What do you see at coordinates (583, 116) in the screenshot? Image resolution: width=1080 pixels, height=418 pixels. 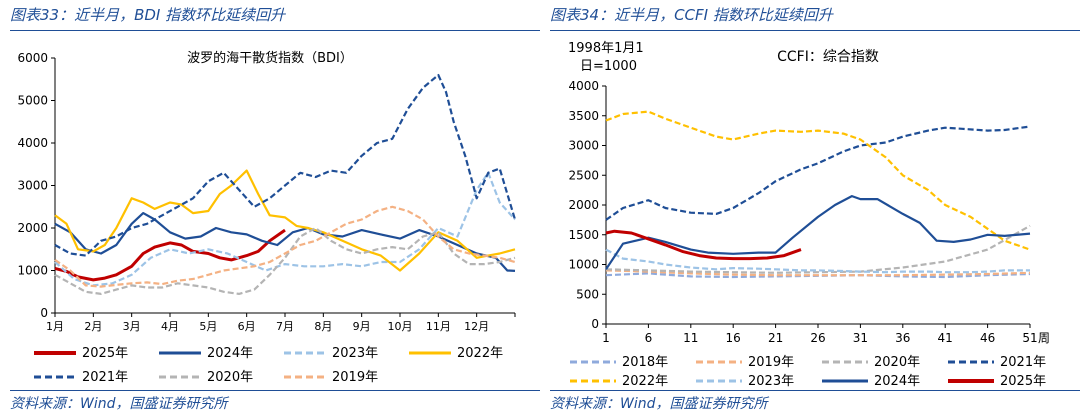 I see `y-tick-label: 3500` at bounding box center [583, 116].